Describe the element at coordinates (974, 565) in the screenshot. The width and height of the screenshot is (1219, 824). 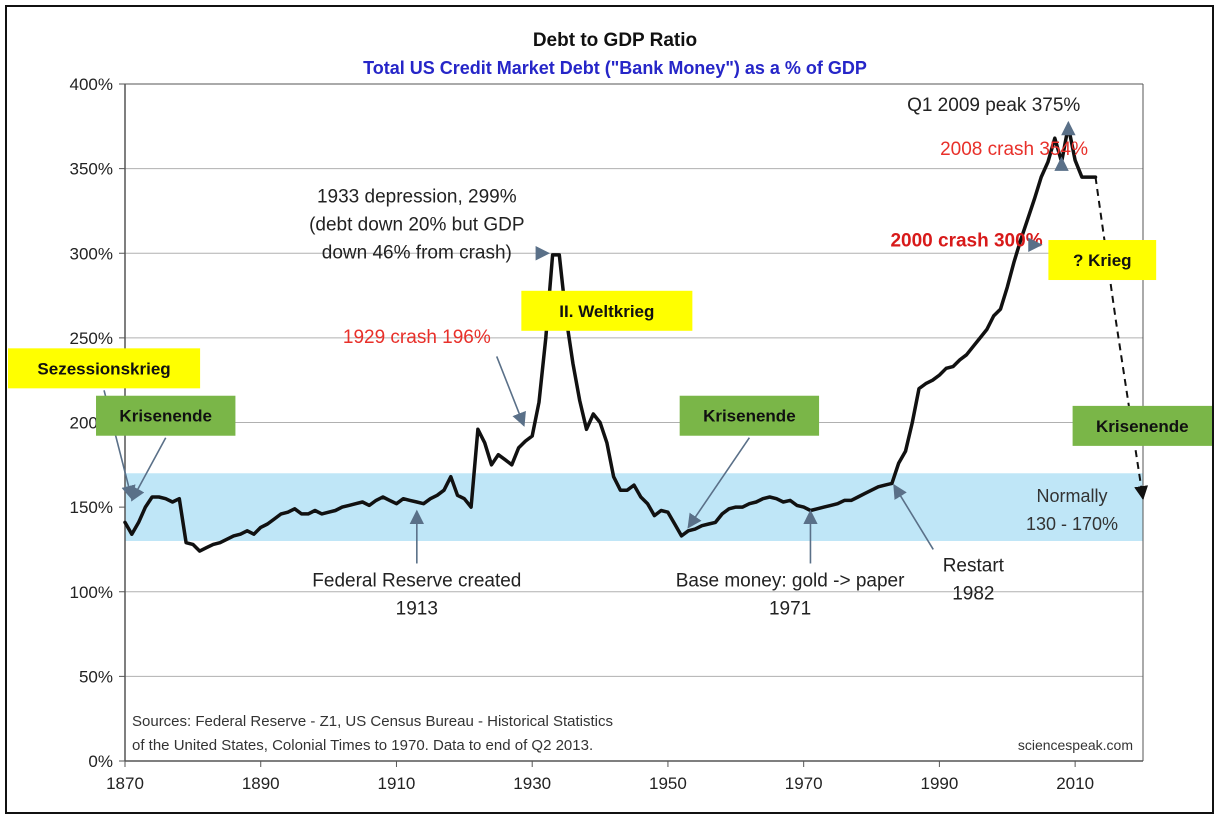
I see `annotation-7-line-0: Restart` at that location.